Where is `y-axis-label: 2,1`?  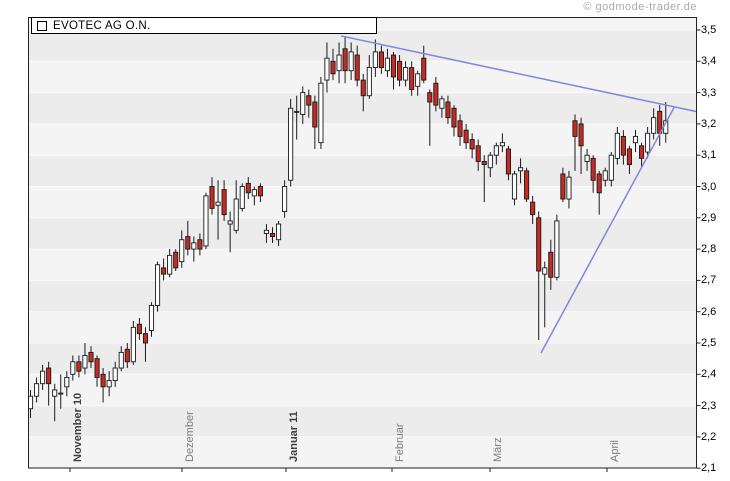
y-axis-label: 2,1 is located at coordinates (709, 468).